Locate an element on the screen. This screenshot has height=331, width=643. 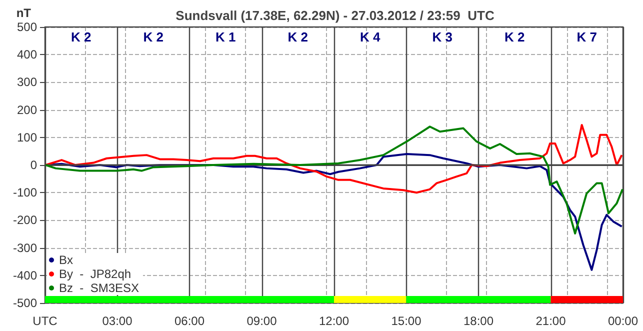
x-tick-label: UTC is located at coordinates (45, 321).